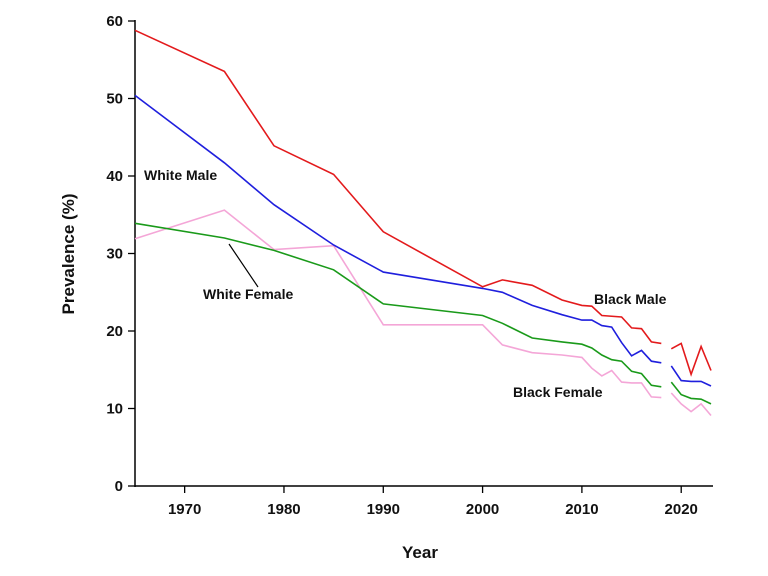 This screenshot has height=576, width=768. Describe the element at coordinates (248, 294) in the screenshot. I see `label-white-female: White Female` at that location.